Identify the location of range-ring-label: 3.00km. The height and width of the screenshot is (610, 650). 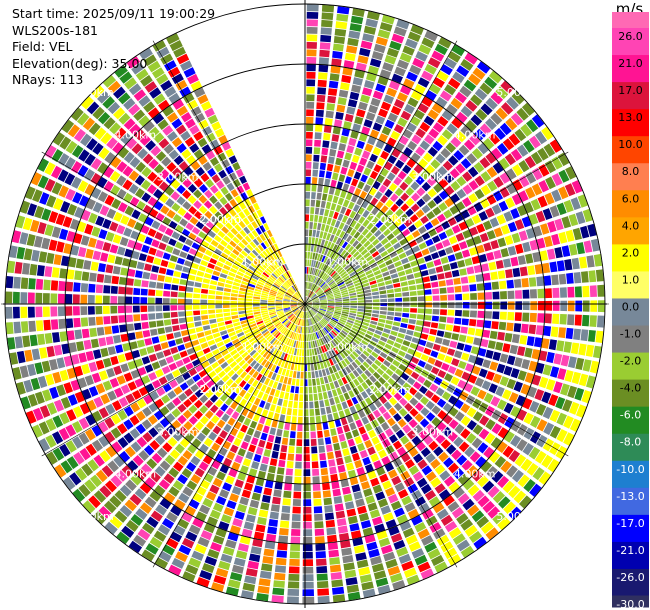
(178, 177).